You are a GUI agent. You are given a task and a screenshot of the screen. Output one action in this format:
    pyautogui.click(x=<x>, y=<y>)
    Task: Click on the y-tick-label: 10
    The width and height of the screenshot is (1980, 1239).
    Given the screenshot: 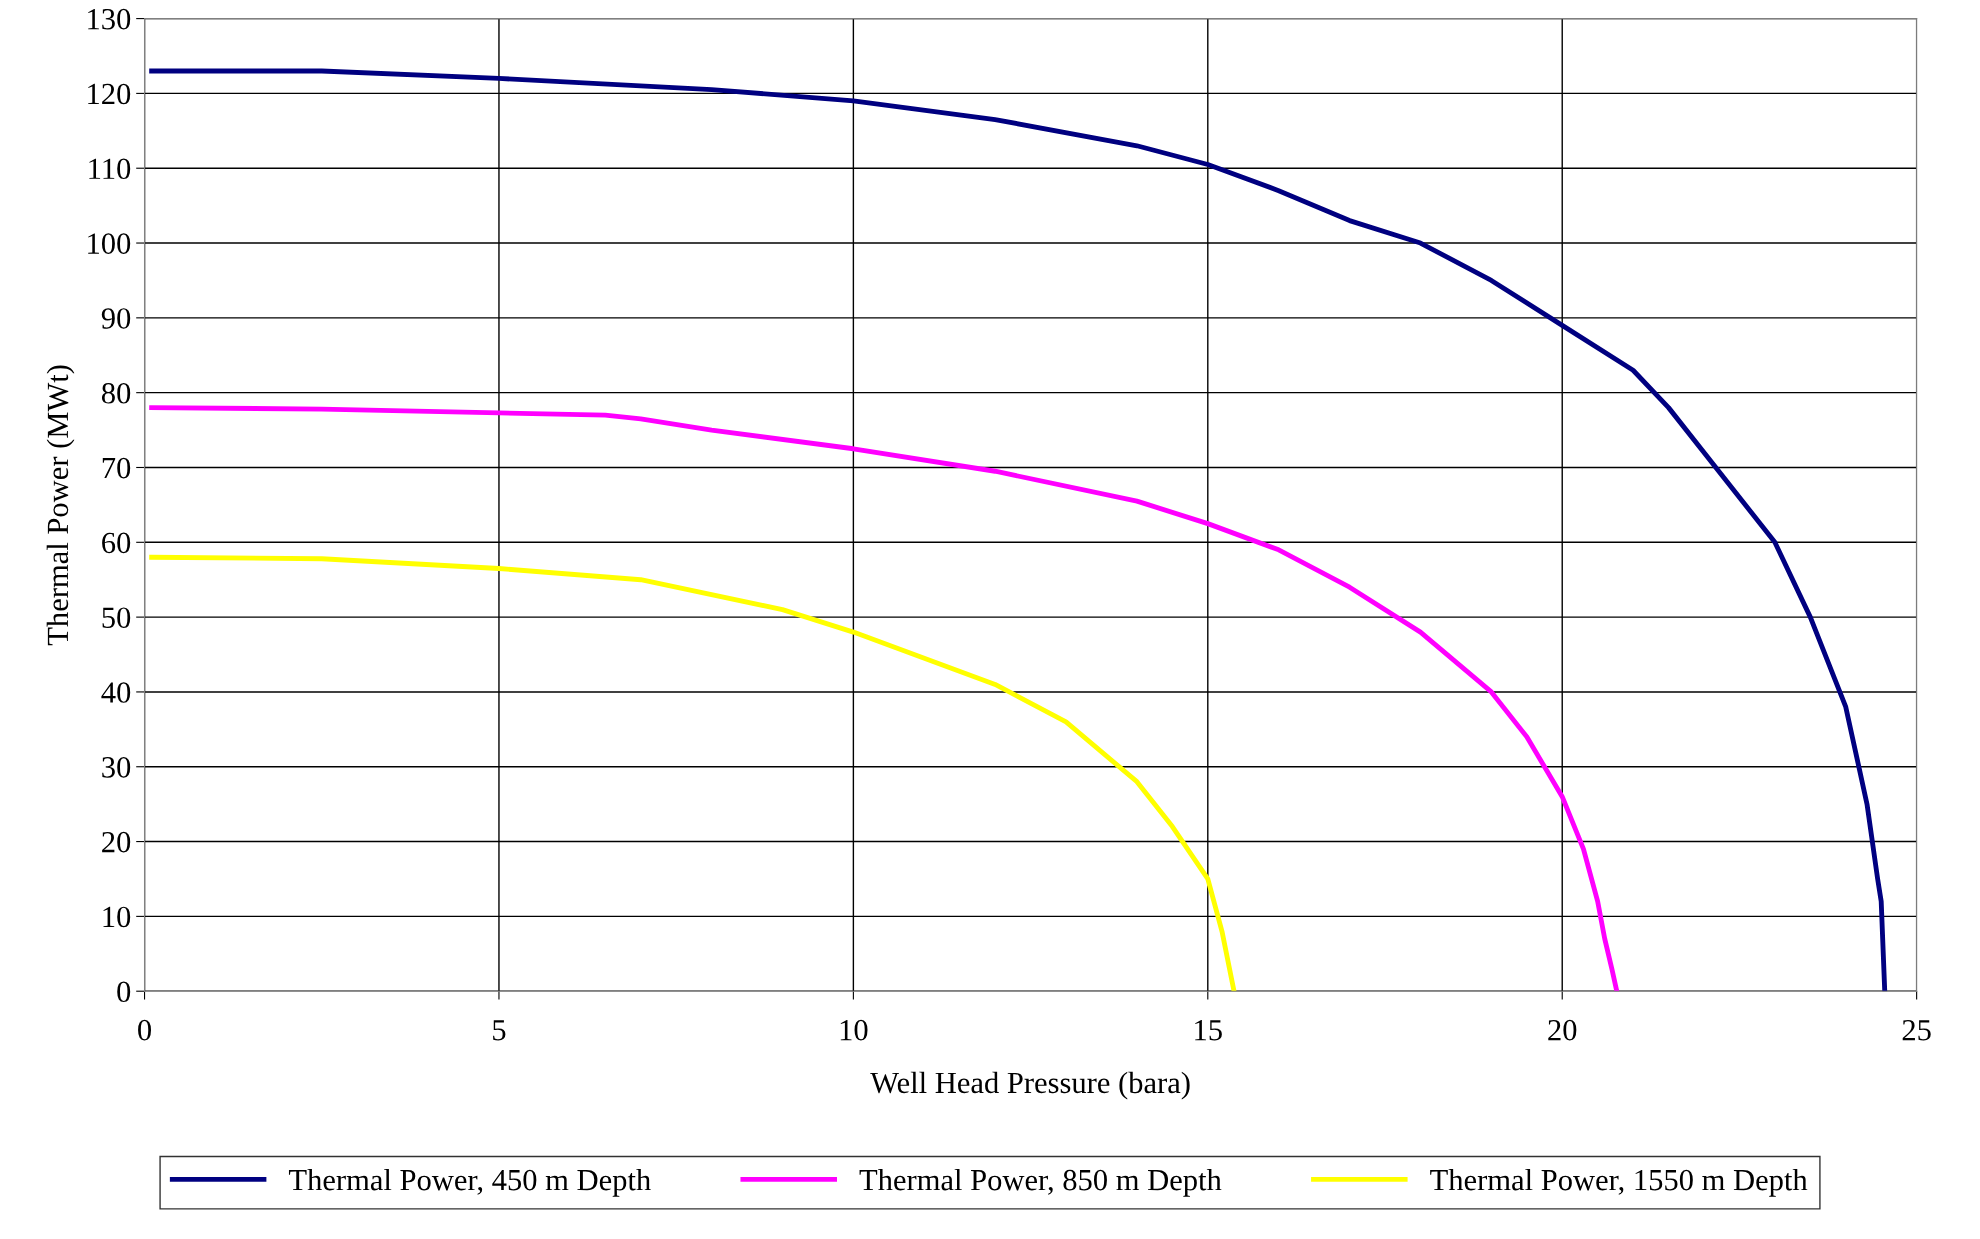 What is the action you would take?
    pyautogui.click(x=117, y=917)
    